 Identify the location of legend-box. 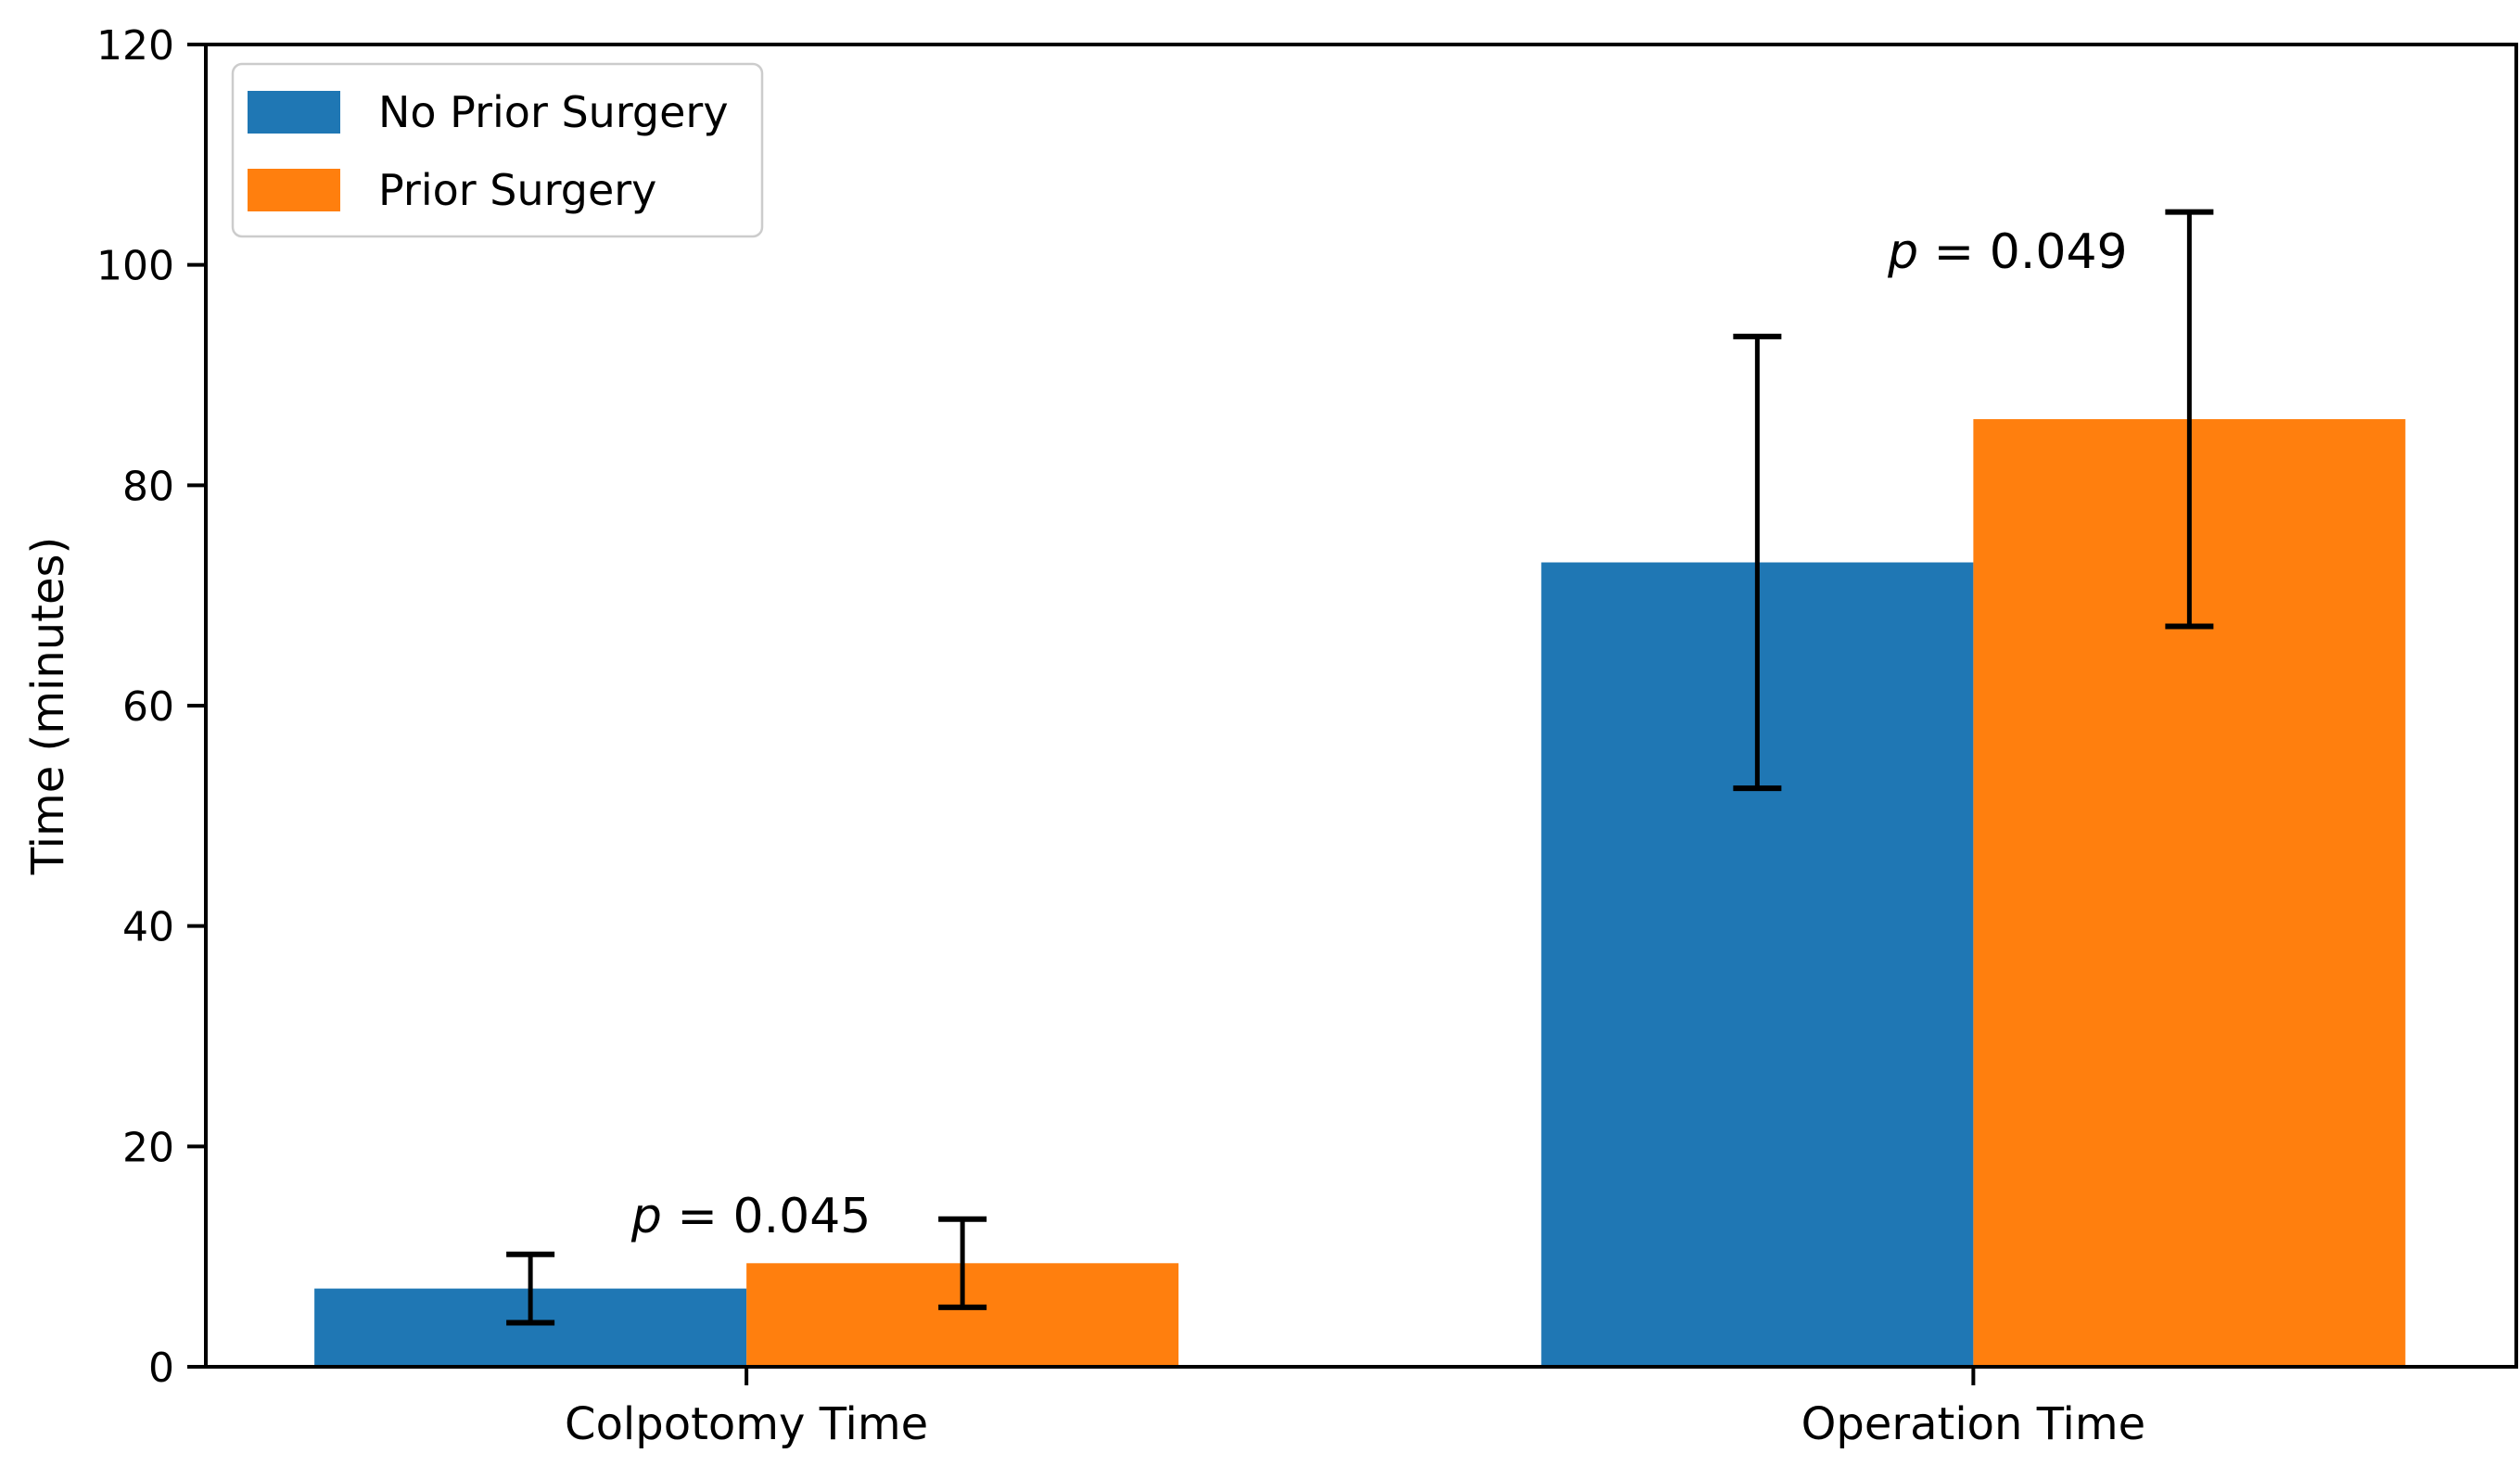
(497, 150).